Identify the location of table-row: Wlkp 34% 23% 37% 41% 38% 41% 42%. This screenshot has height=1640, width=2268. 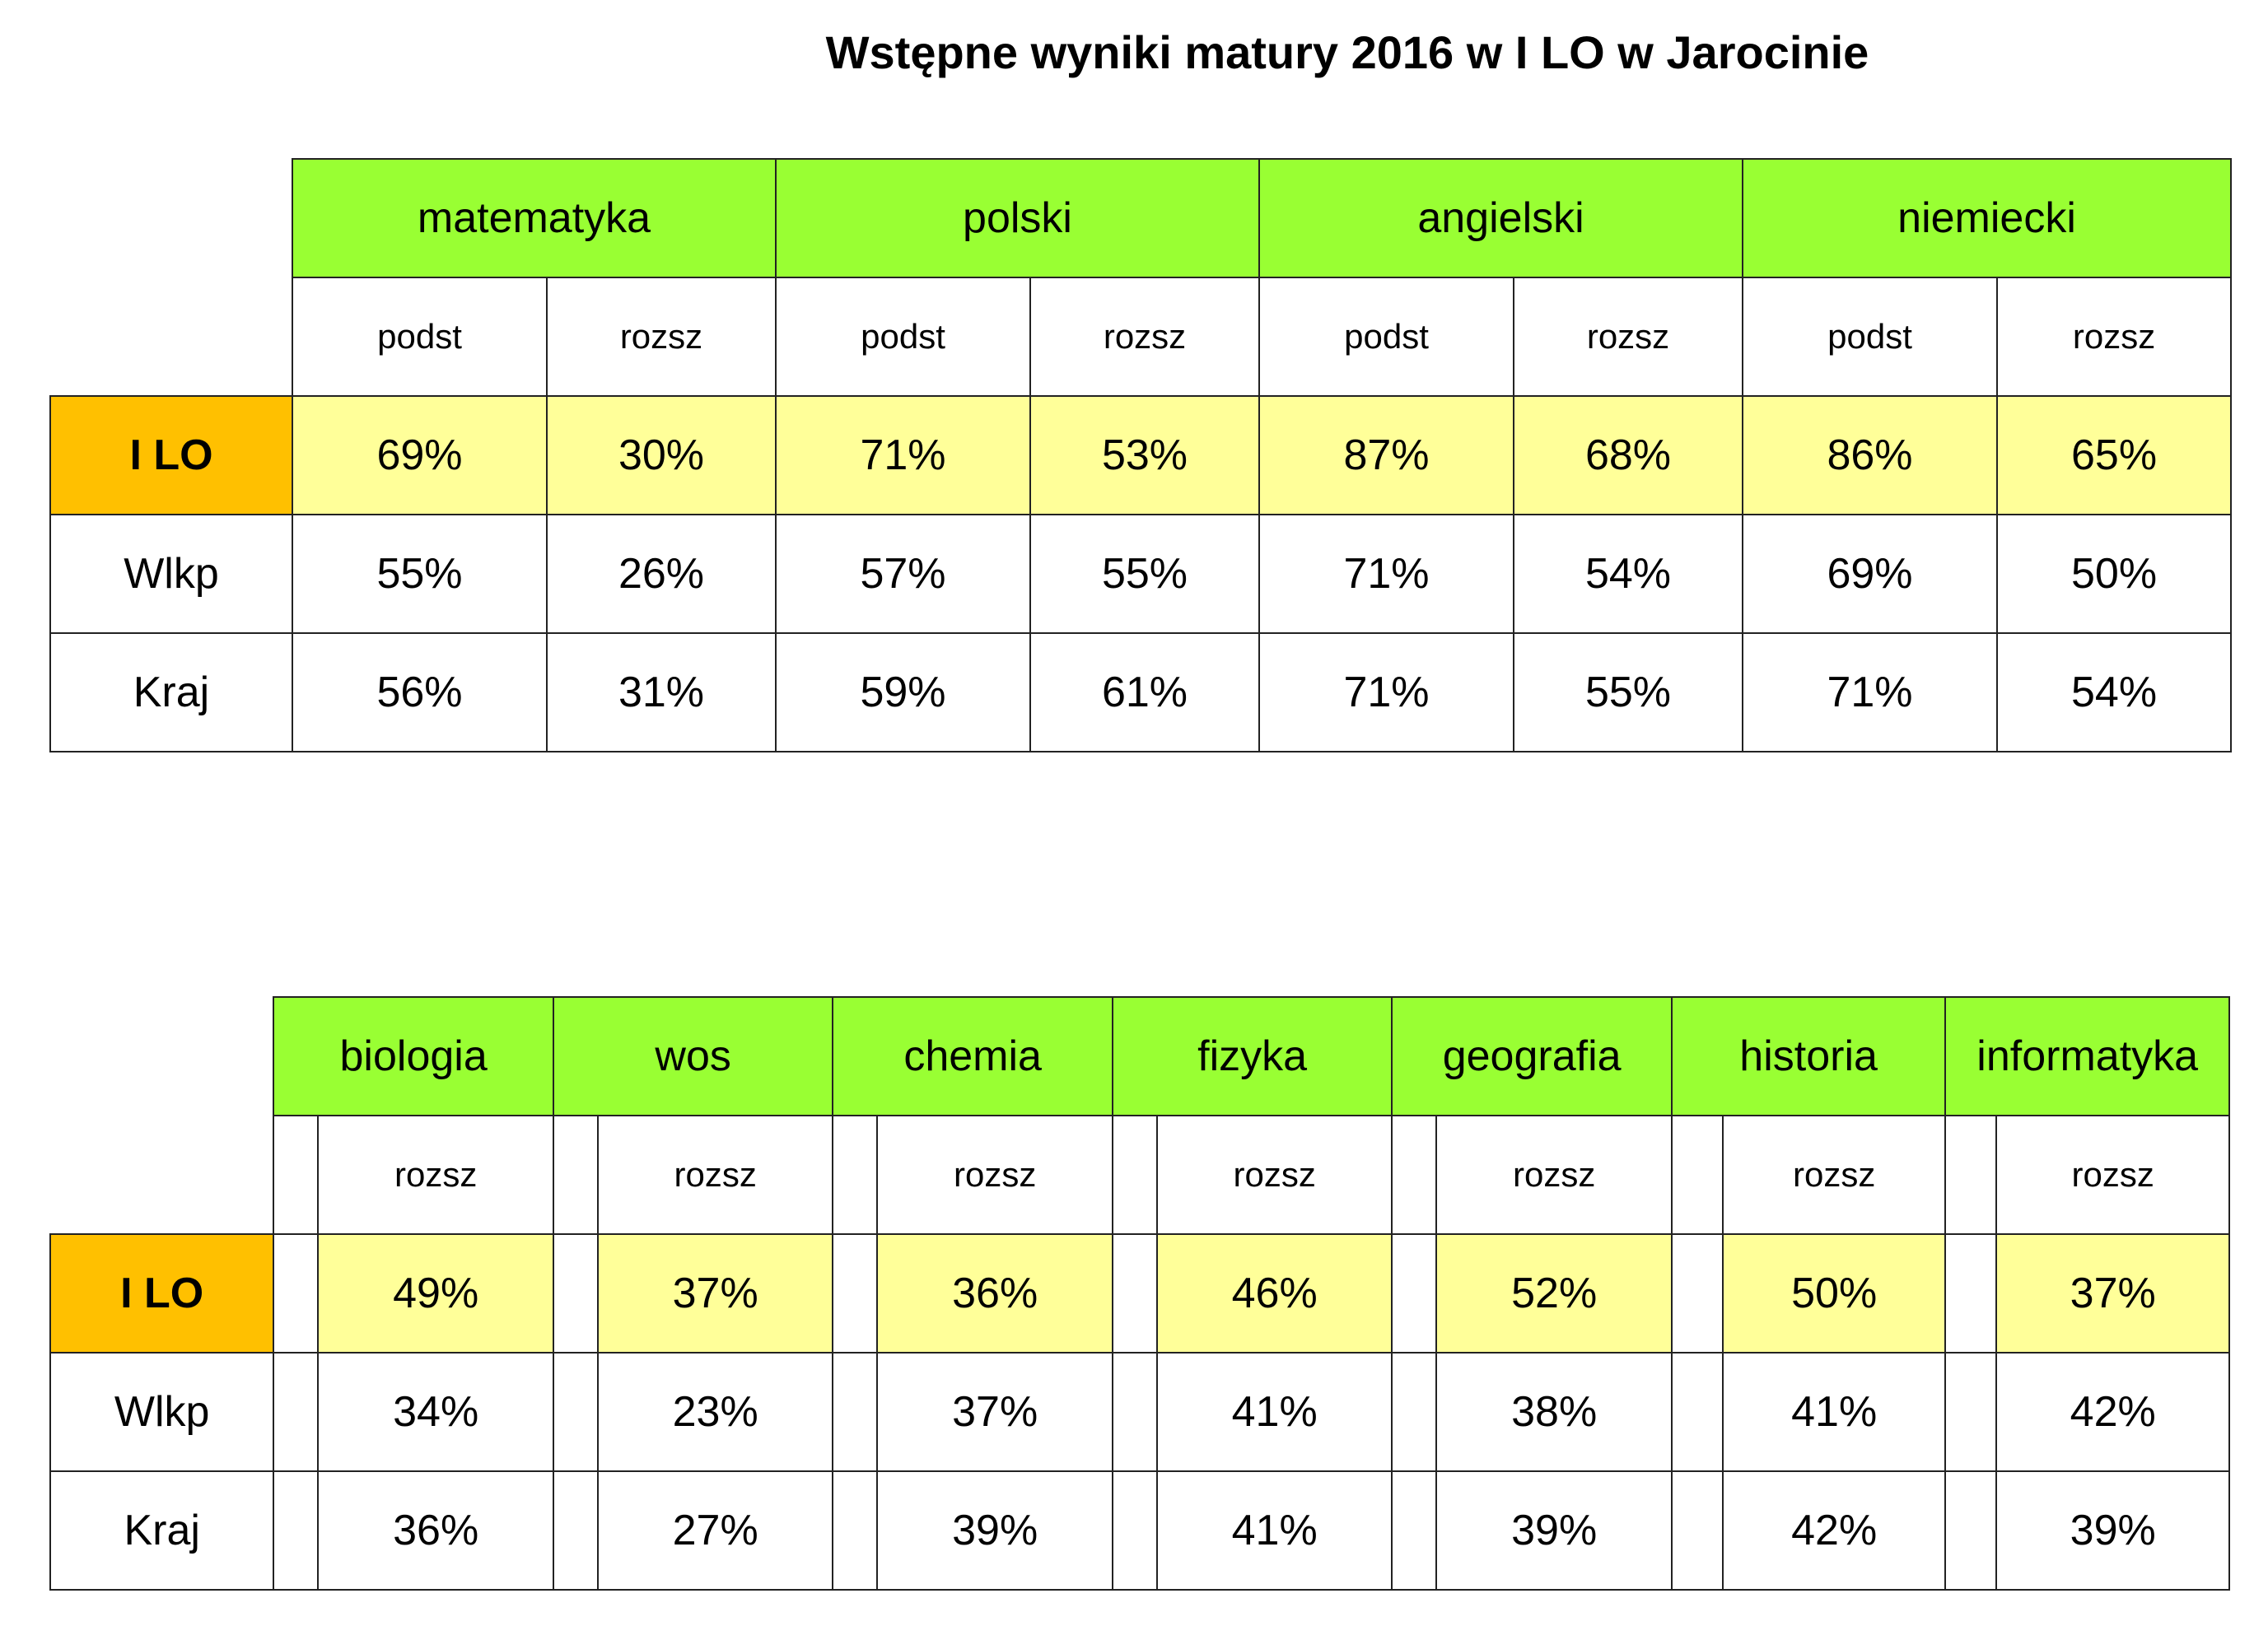
(1139, 1412).